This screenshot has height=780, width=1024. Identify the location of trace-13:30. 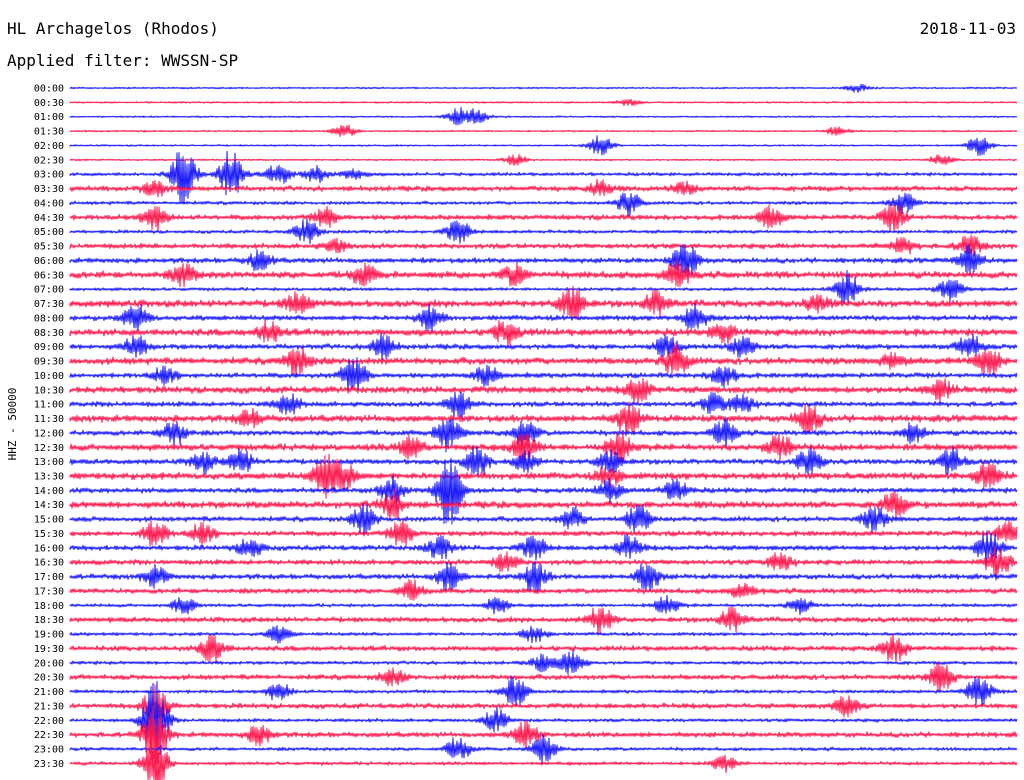
(543, 476).